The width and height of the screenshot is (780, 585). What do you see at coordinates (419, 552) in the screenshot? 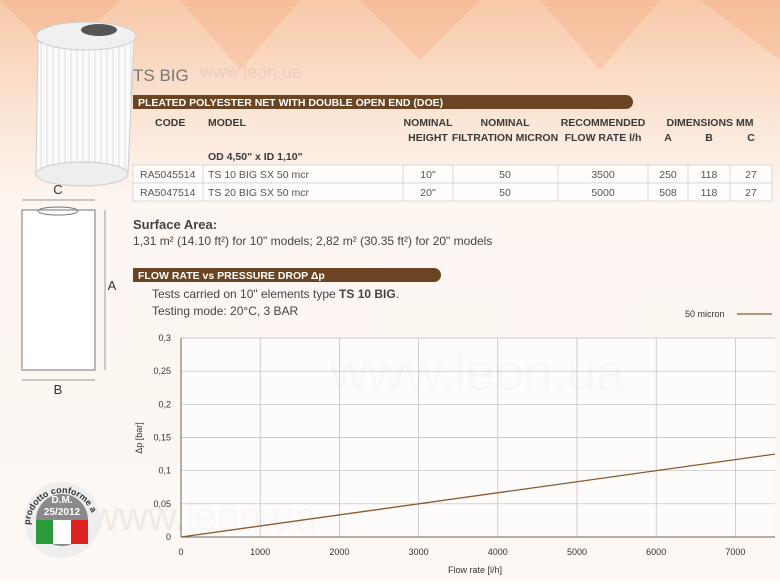
I see `x-tick-label: 3000` at bounding box center [419, 552].